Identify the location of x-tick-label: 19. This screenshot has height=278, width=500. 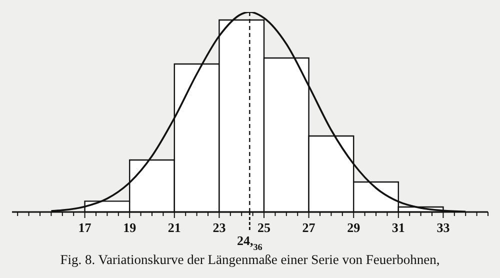
(130, 227).